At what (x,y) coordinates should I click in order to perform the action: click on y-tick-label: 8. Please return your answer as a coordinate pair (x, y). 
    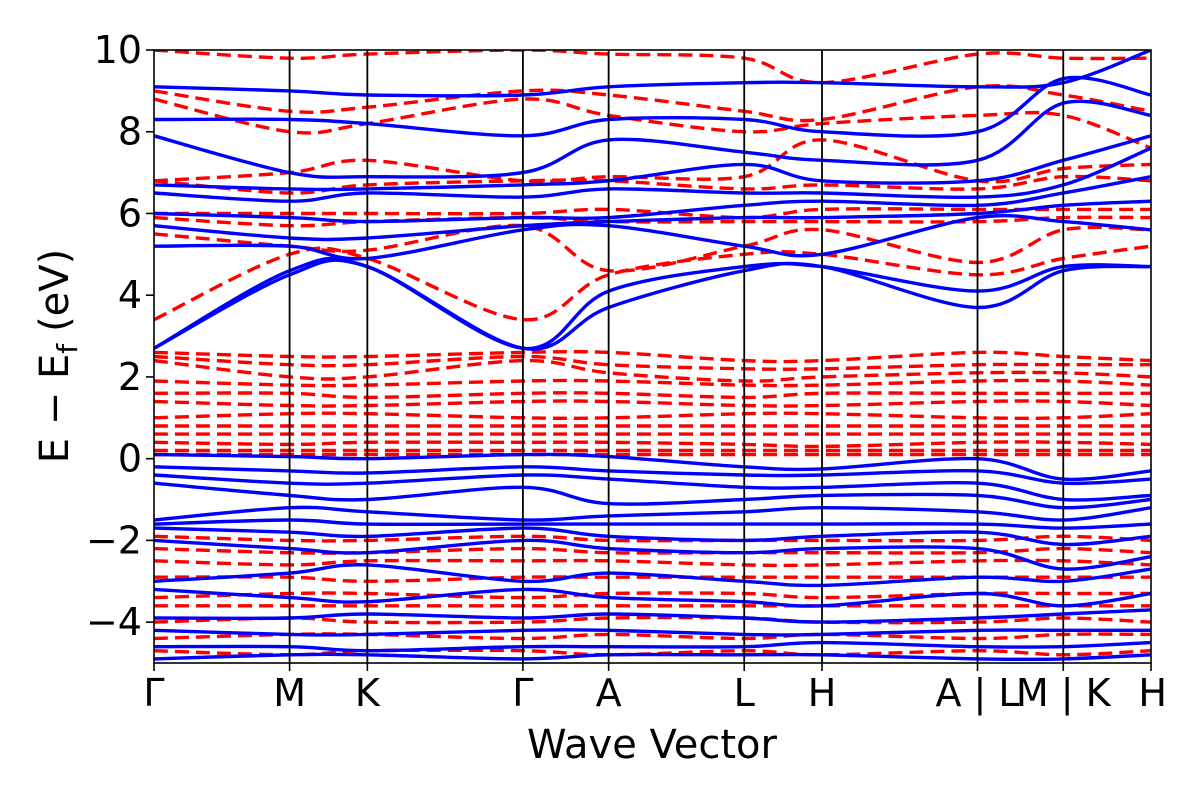
    Looking at the image, I should click on (130, 132).